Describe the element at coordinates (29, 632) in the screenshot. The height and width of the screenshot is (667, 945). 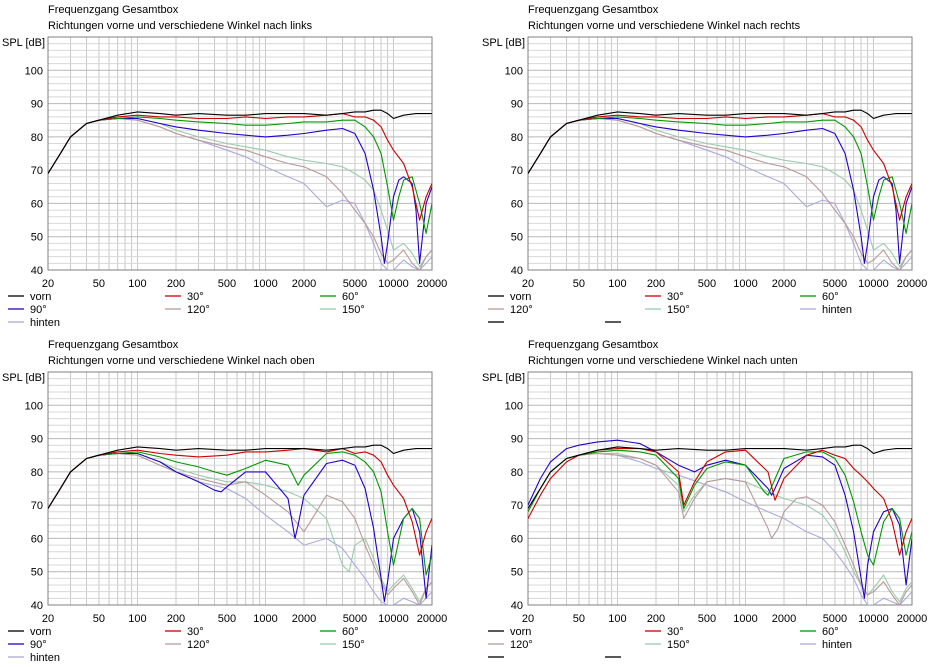
I see `legend-item: vorn` at that location.